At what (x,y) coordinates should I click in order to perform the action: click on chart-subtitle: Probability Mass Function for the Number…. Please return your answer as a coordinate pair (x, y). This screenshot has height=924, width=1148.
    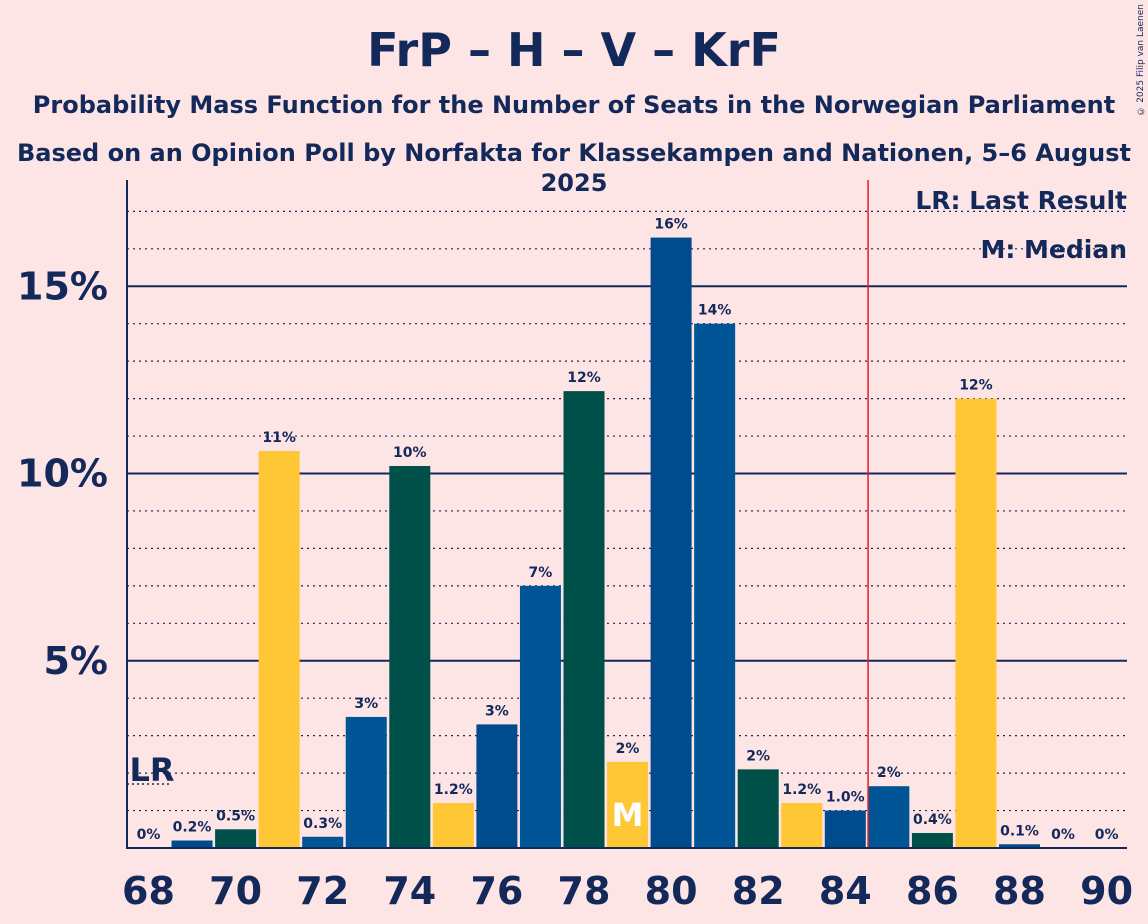
    Looking at the image, I should click on (574, 105).